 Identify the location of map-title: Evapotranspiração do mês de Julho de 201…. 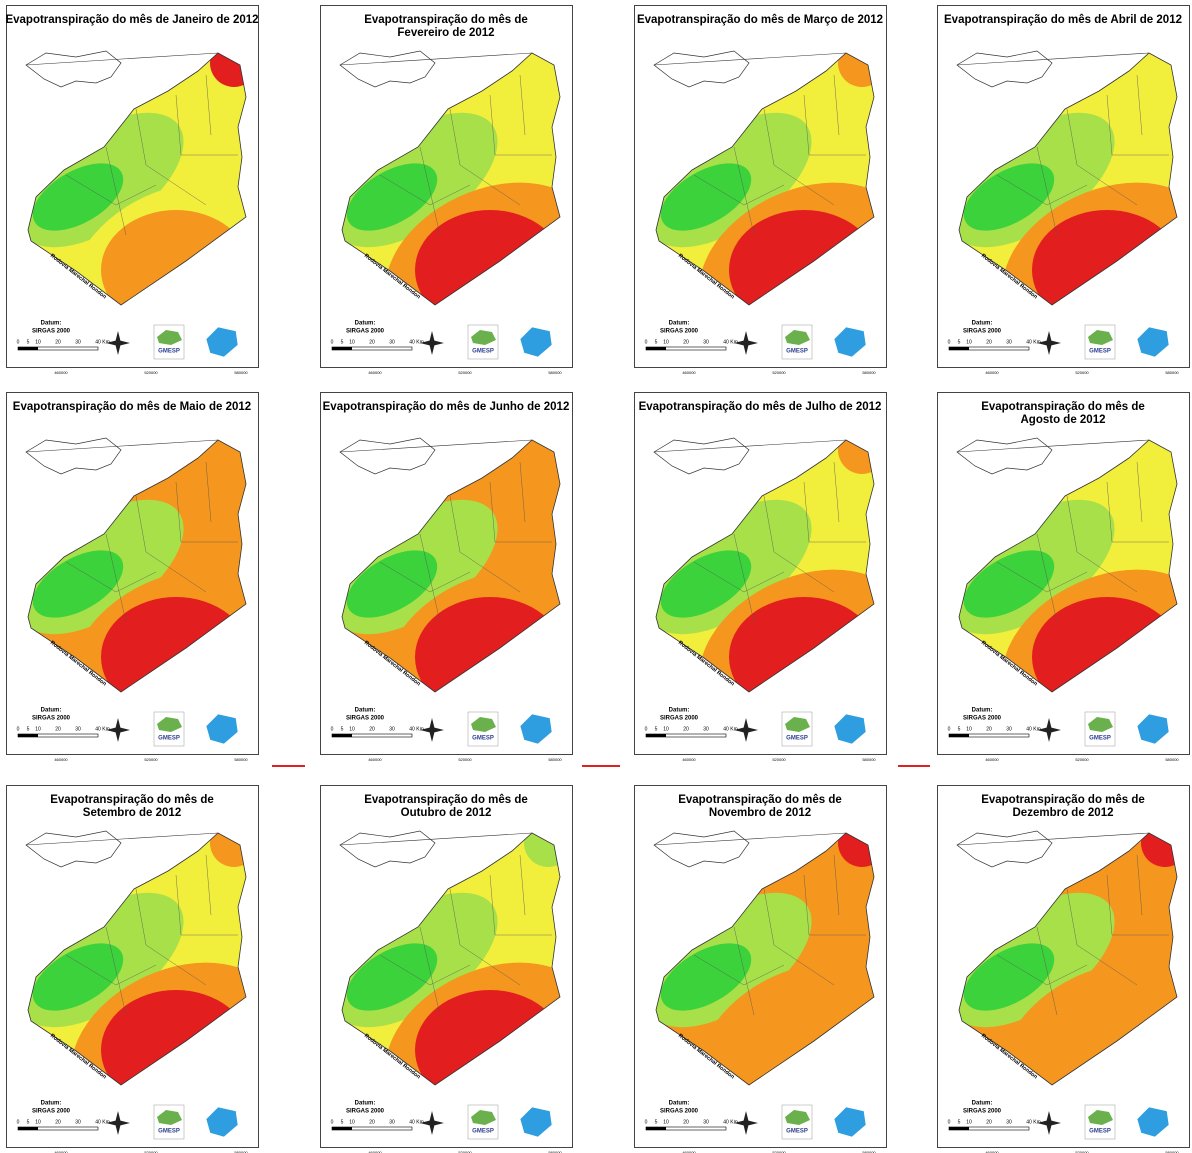
(760, 407).